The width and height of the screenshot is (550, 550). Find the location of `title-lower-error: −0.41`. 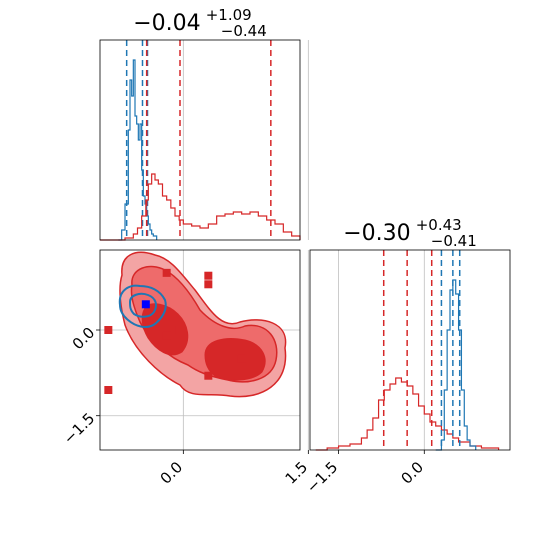

title-lower-error: −0.41 is located at coordinates (454, 241).